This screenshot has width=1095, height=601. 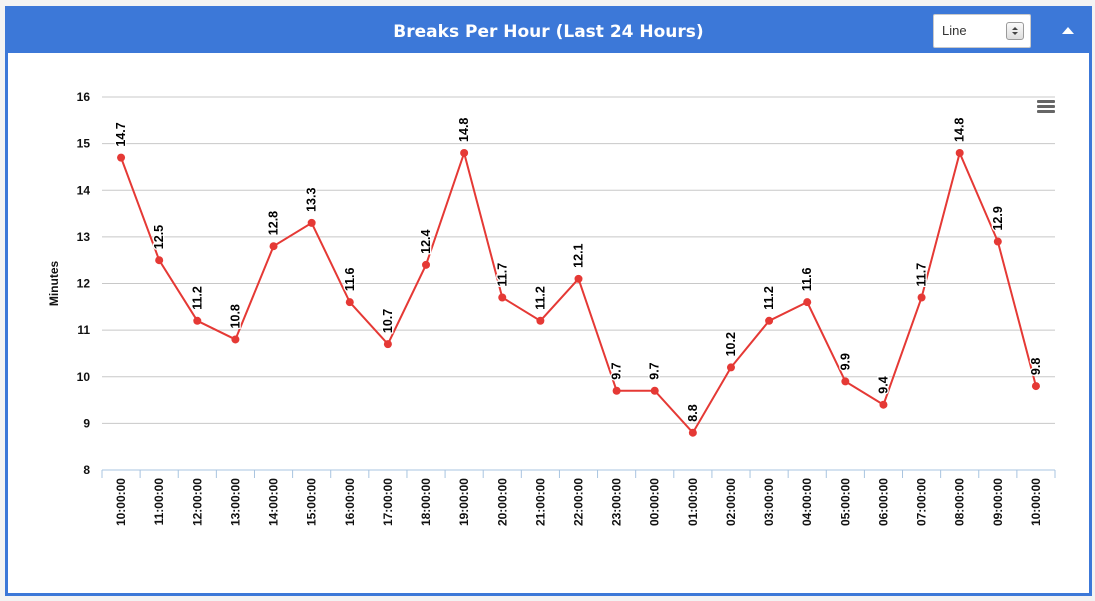 I want to click on x-tick-label: 14:00:00, so click(x=274, y=502).